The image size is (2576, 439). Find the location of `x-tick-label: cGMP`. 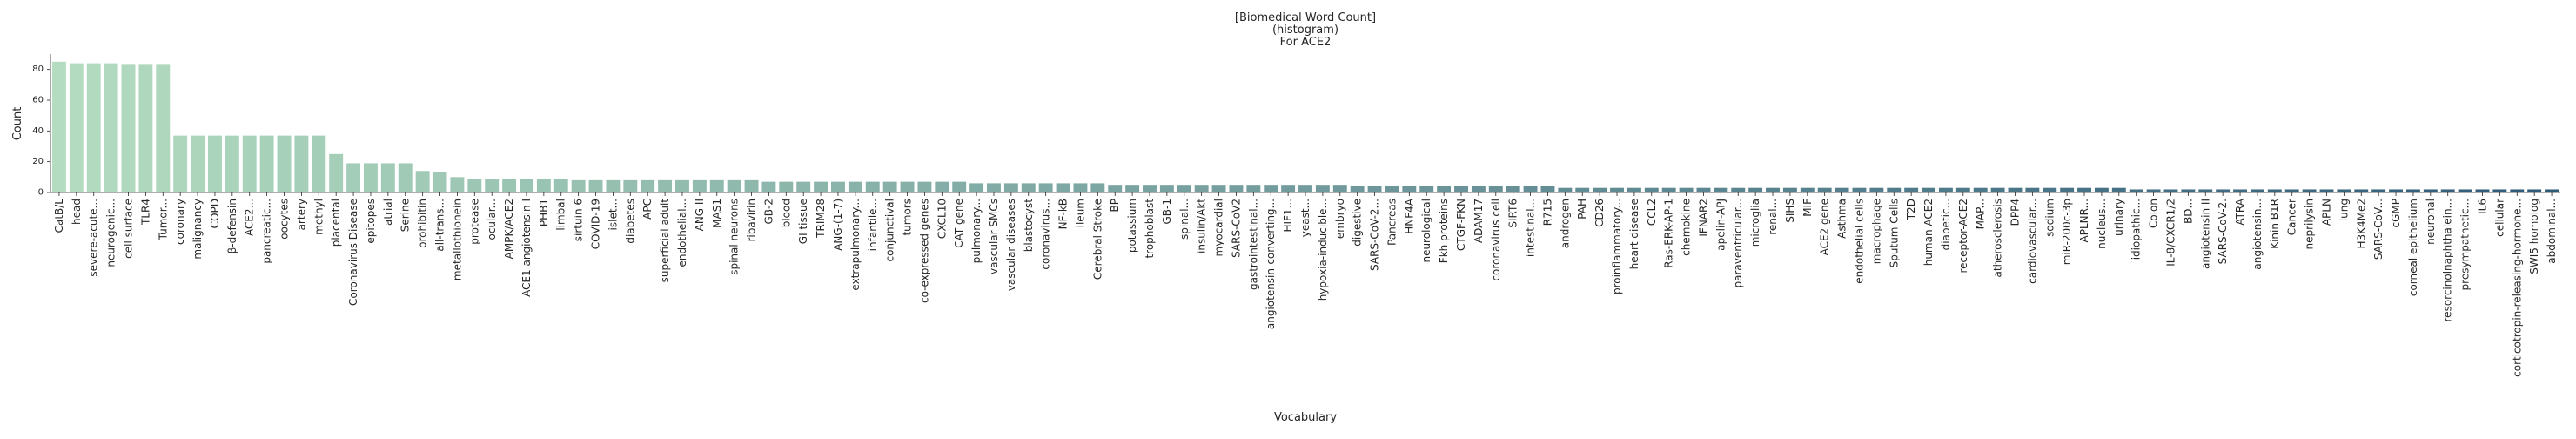

x-tick-label: cGMP is located at coordinates (2396, 213).